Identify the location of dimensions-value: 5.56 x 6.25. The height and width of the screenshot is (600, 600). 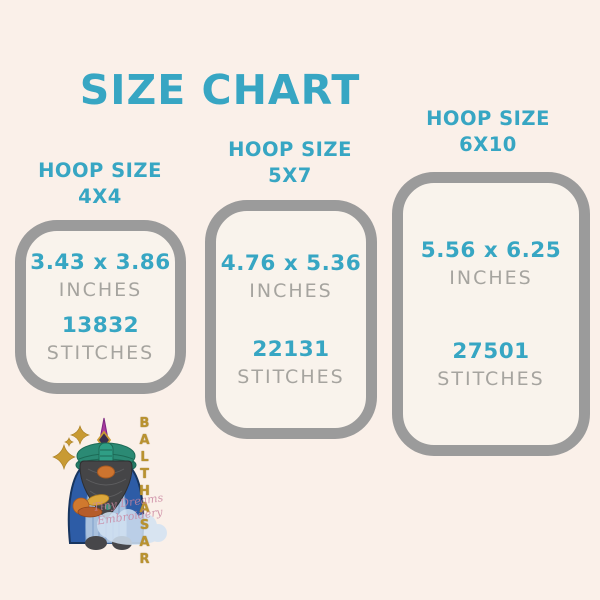
(491, 251).